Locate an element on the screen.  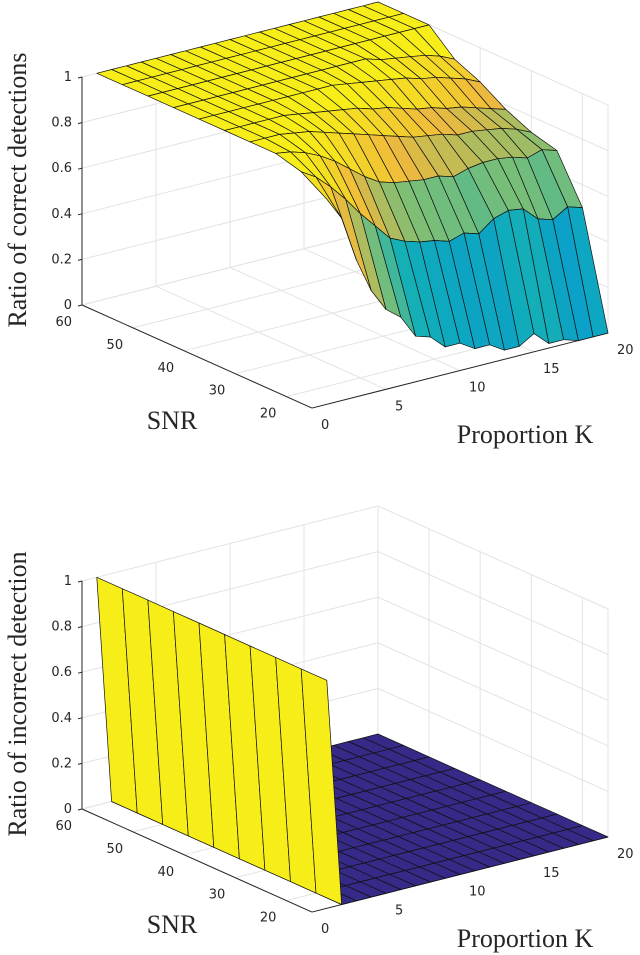
z-gridline is located at coordinates (345, 557).